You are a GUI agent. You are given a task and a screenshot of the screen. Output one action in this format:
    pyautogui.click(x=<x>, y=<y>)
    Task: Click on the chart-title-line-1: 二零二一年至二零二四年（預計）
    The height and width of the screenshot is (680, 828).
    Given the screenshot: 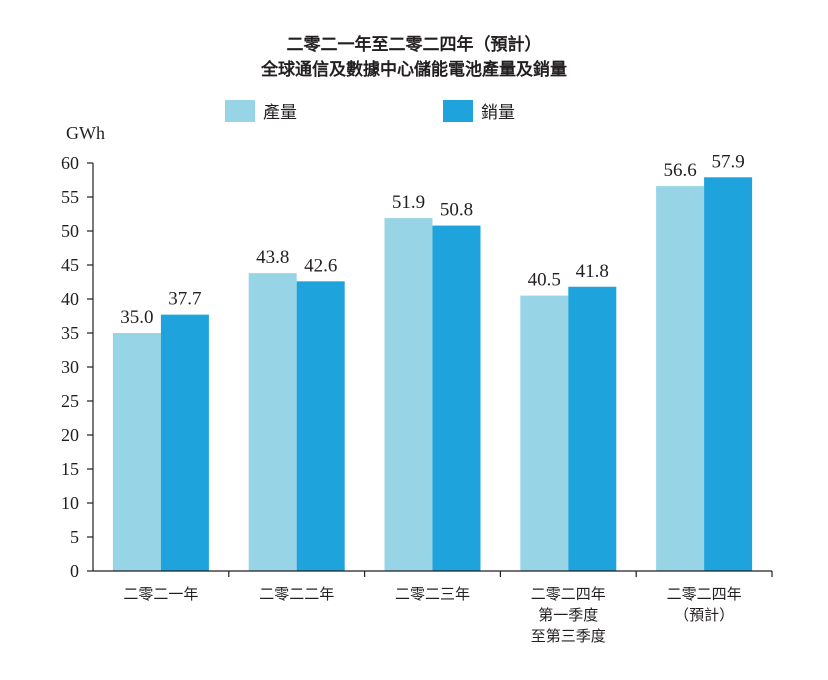 What is the action you would take?
    pyautogui.click(x=414, y=44)
    